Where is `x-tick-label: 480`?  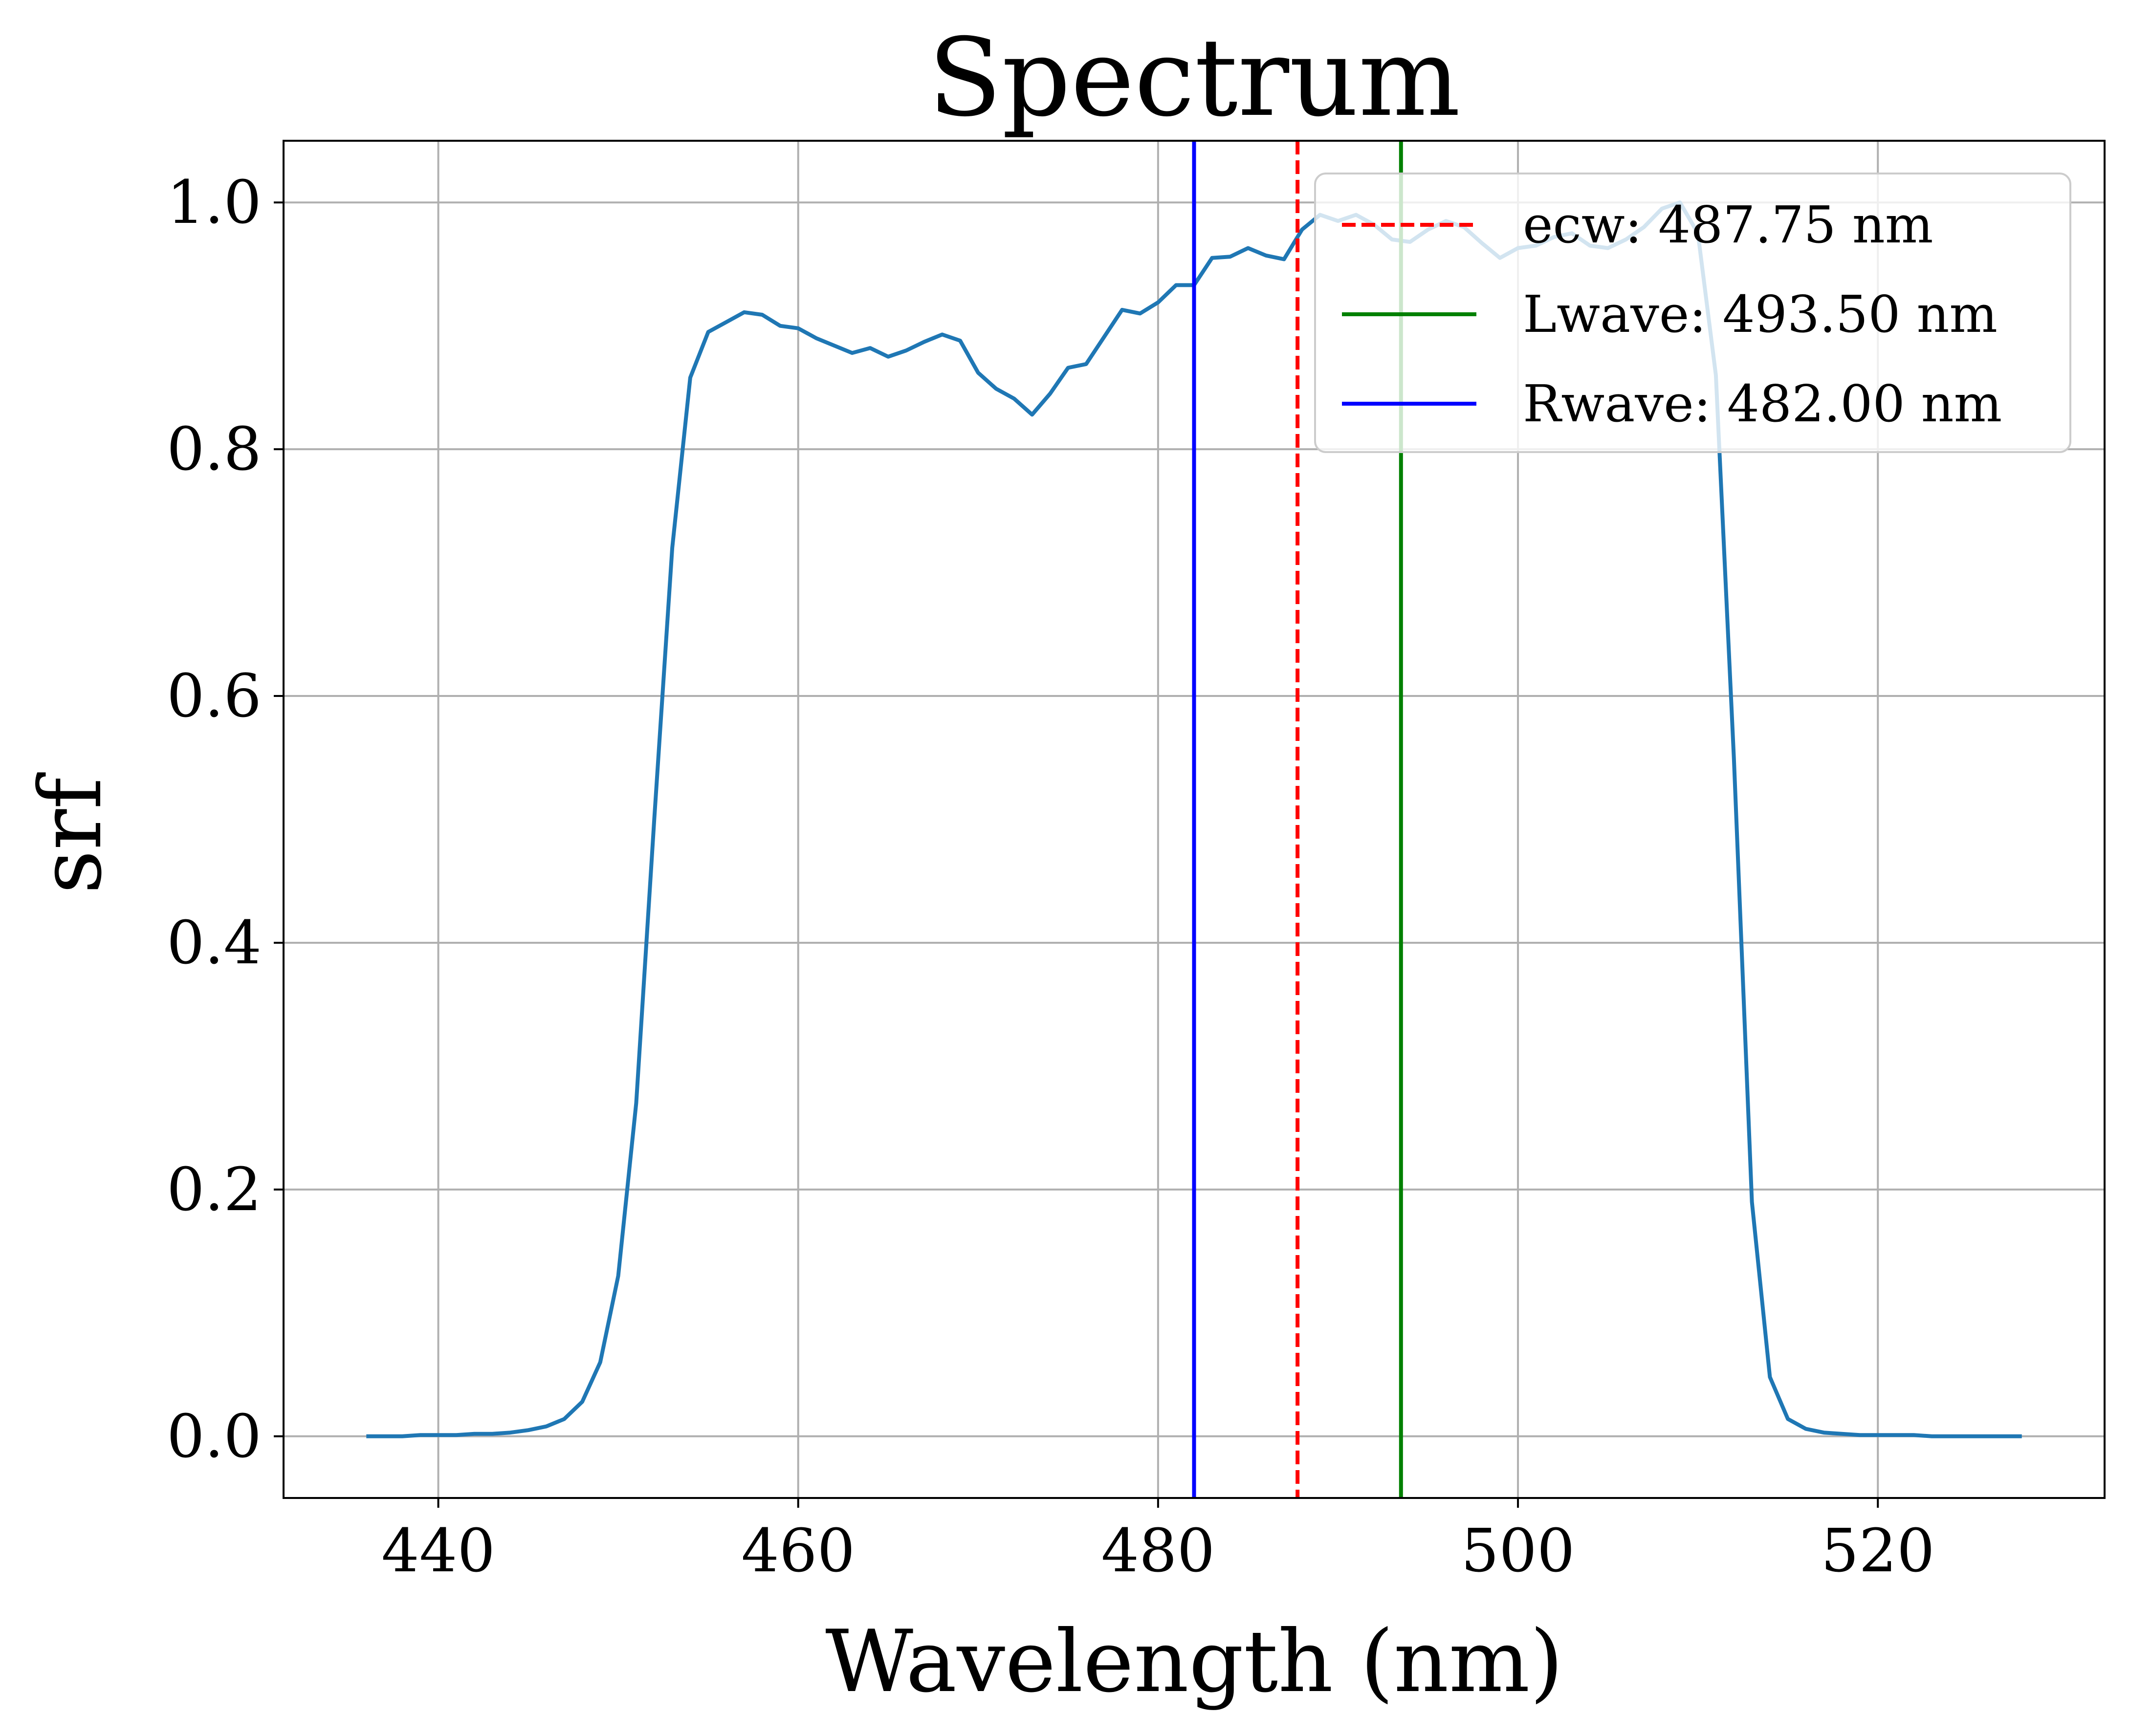
x-tick-label: 480 is located at coordinates (1158, 1550).